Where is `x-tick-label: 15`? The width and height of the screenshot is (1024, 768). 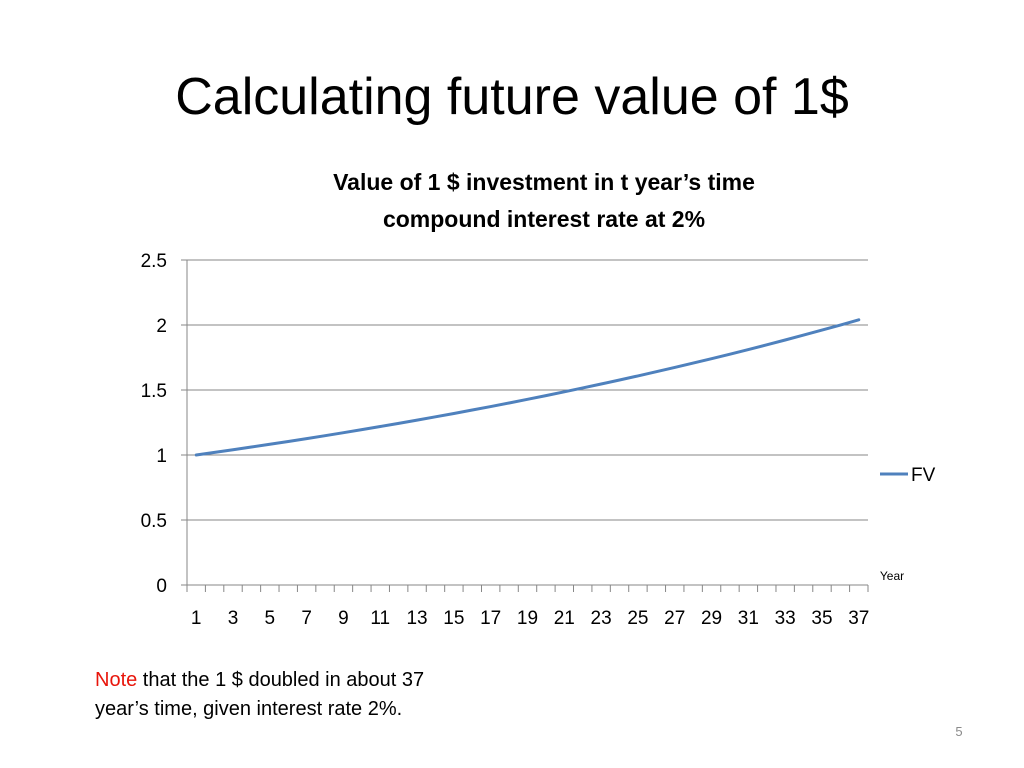
x-tick-label: 15 is located at coordinates (453, 618).